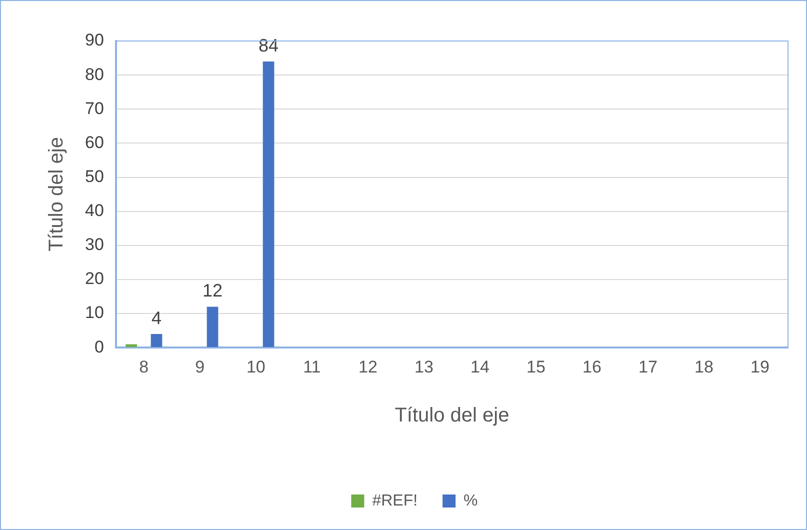 Image resolution: width=807 pixels, height=530 pixels. Describe the element at coordinates (452, 415) in the screenshot. I see `x-axis-title: Título del eje` at that location.